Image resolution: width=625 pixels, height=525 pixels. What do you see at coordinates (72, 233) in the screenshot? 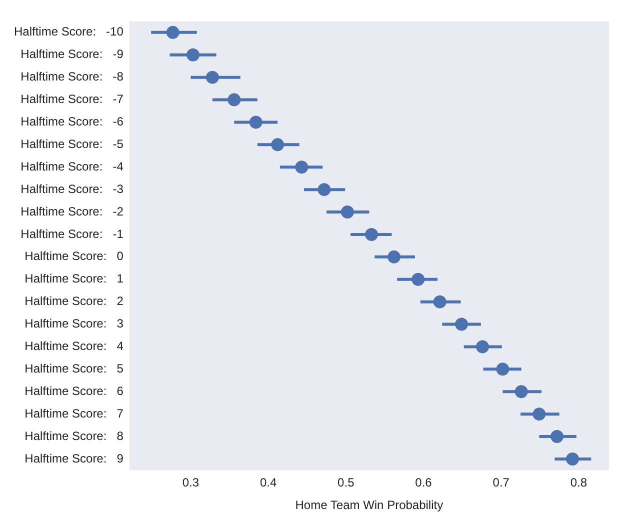
I see `y-tick-label: Halftime Score: -1` at bounding box center [72, 233].